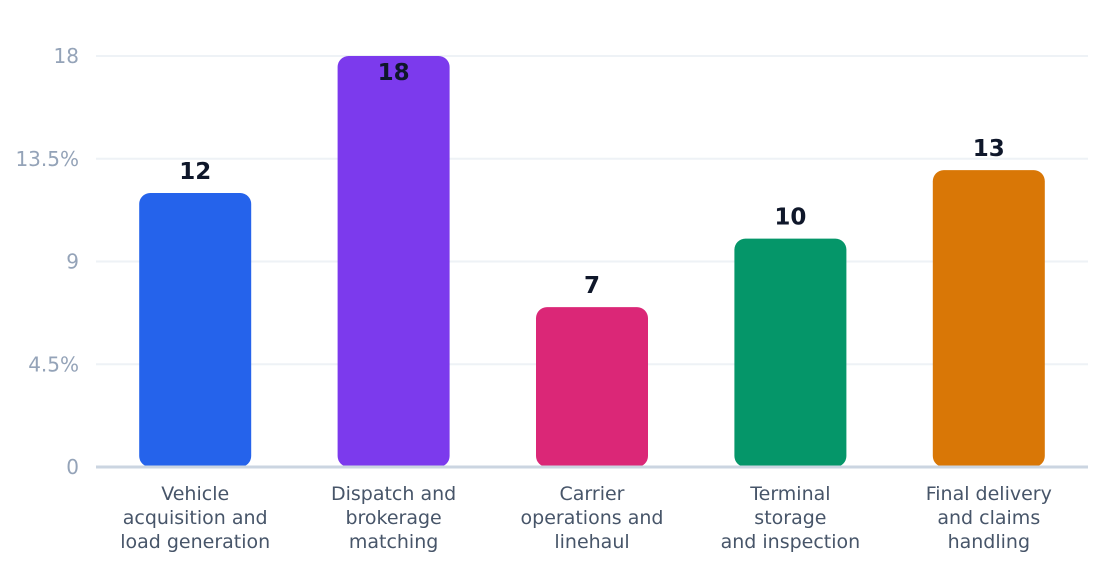 This screenshot has height=584, width=1120. Describe the element at coordinates (72, 262) in the screenshot. I see `y-tick-label: 9` at that location.